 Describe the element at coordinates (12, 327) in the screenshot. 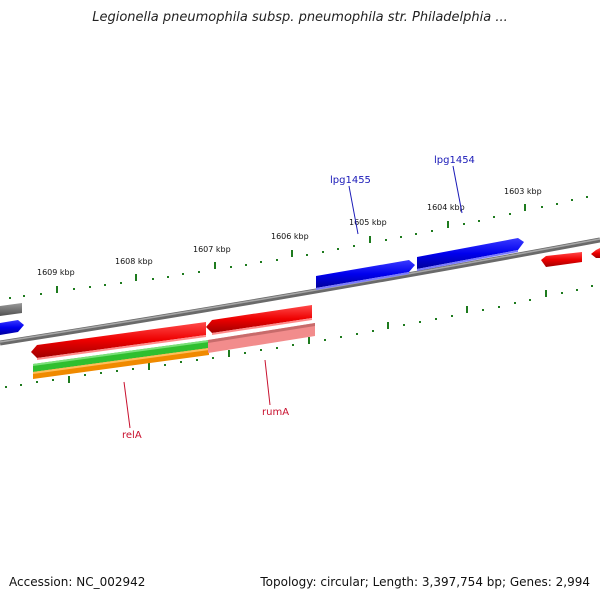

I see `forward-gene-left-blue` at that location.